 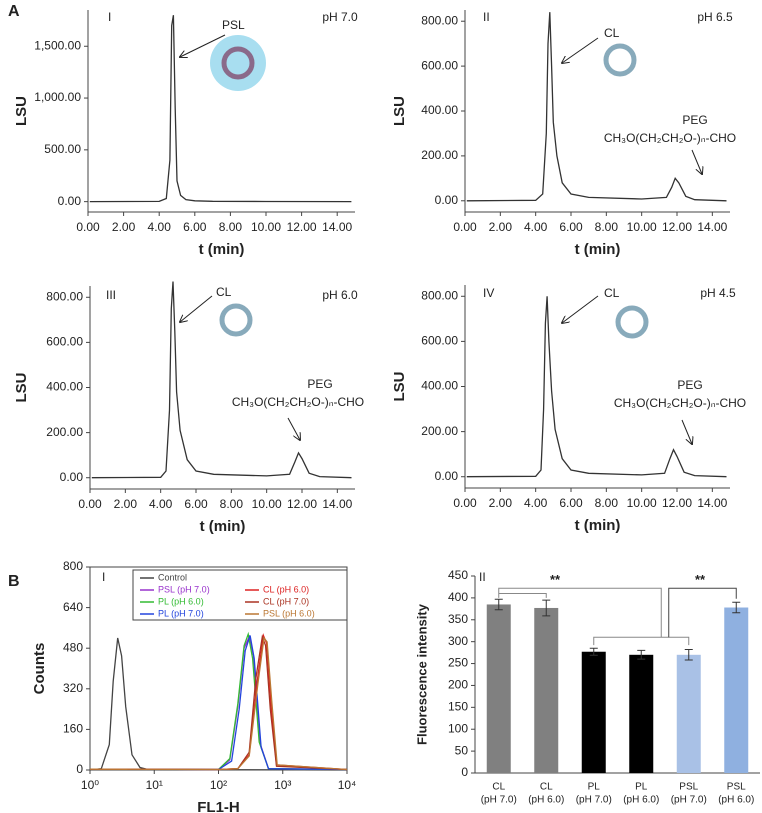 I want to click on y-tick-label: 200, so click(x=458, y=685).